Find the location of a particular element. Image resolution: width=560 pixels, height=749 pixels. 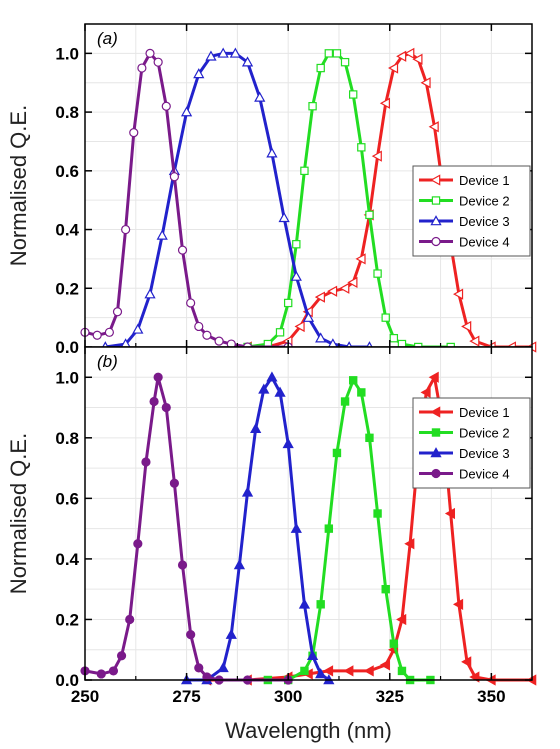

y-tick-label: 0.6 is located at coordinates (67, 498).